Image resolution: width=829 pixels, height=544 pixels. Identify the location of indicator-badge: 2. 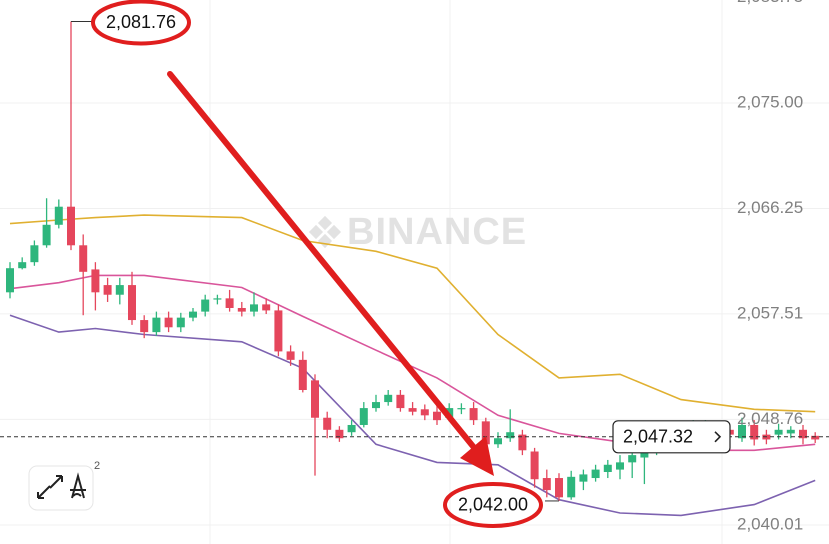
(97, 466).